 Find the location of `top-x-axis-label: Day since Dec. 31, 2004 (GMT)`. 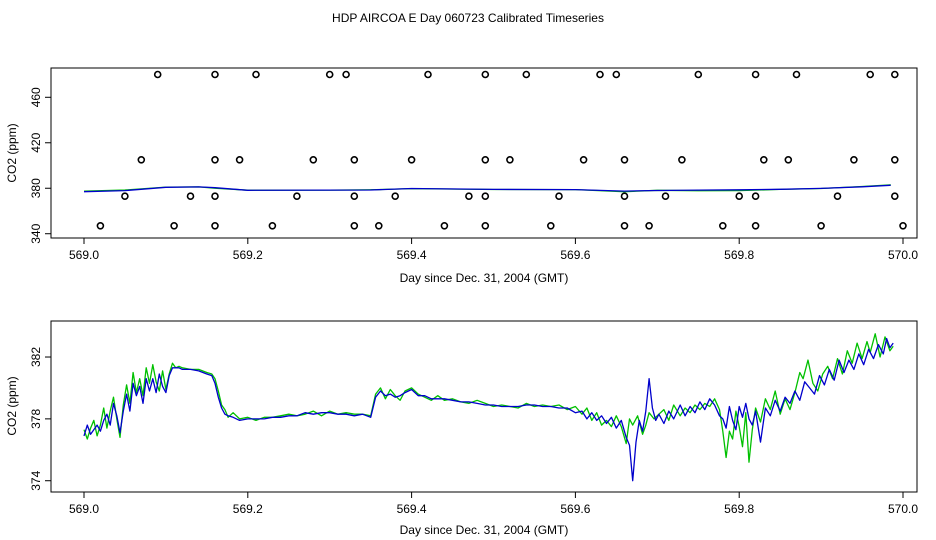

top-x-axis-label: Day since Dec. 31, 2004 (GMT) is located at coordinates (484, 278).